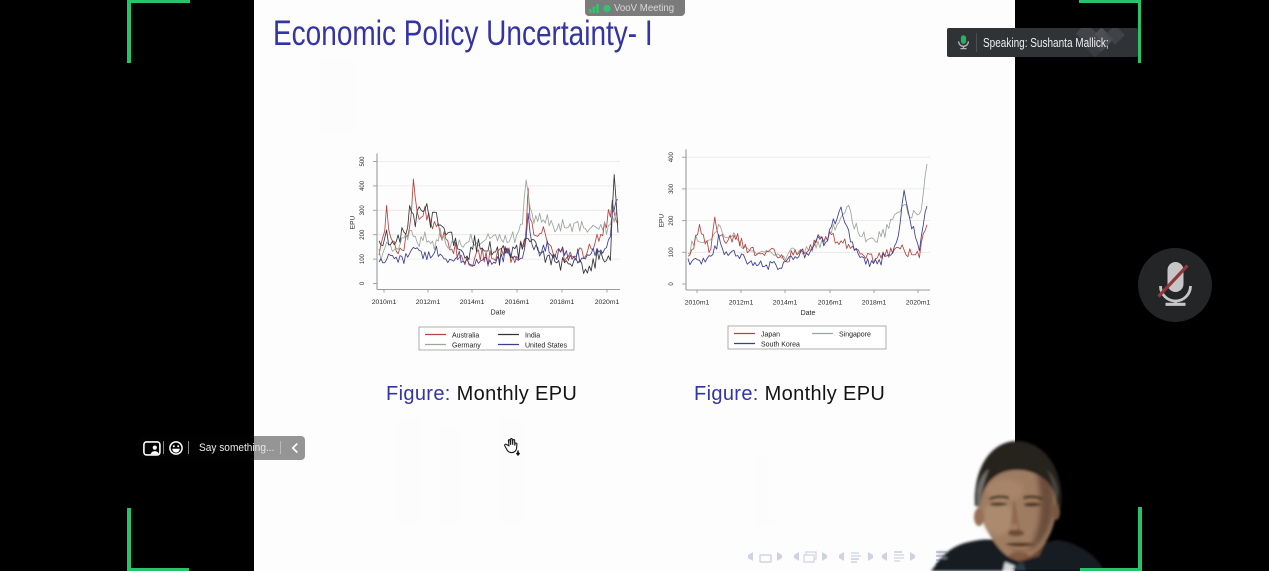 The image size is (1269, 571). Describe the element at coordinates (532, 335) in the screenshot. I see `svg-text: India` at that location.